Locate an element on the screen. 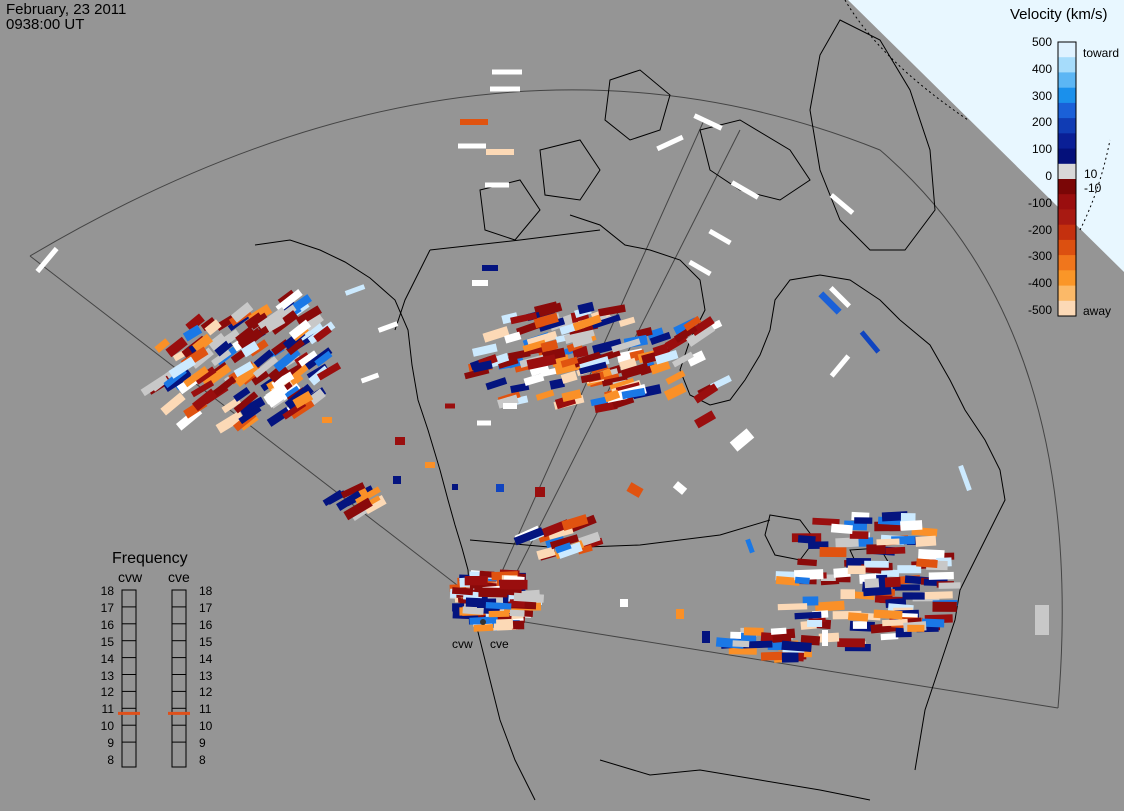 This screenshot has width=1124, height=811. daylight-region is located at coordinates (986, 136).